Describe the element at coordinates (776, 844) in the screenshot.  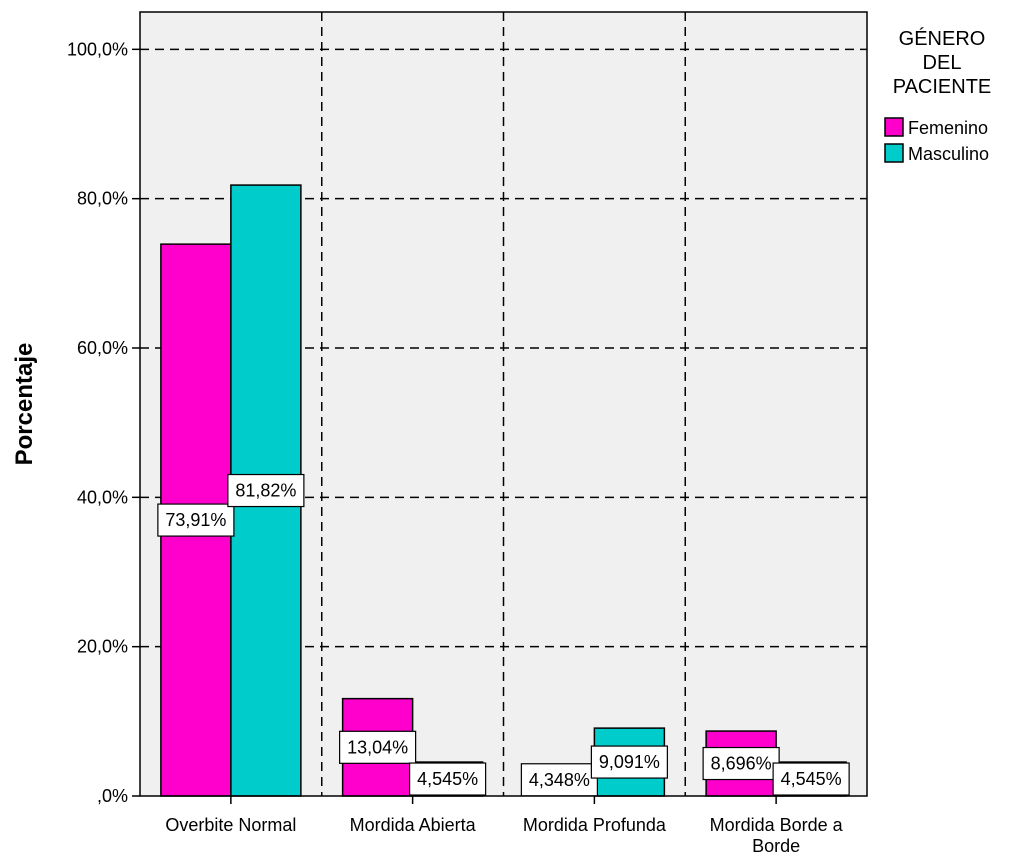
I see `x-tick-label: Borde` at that location.